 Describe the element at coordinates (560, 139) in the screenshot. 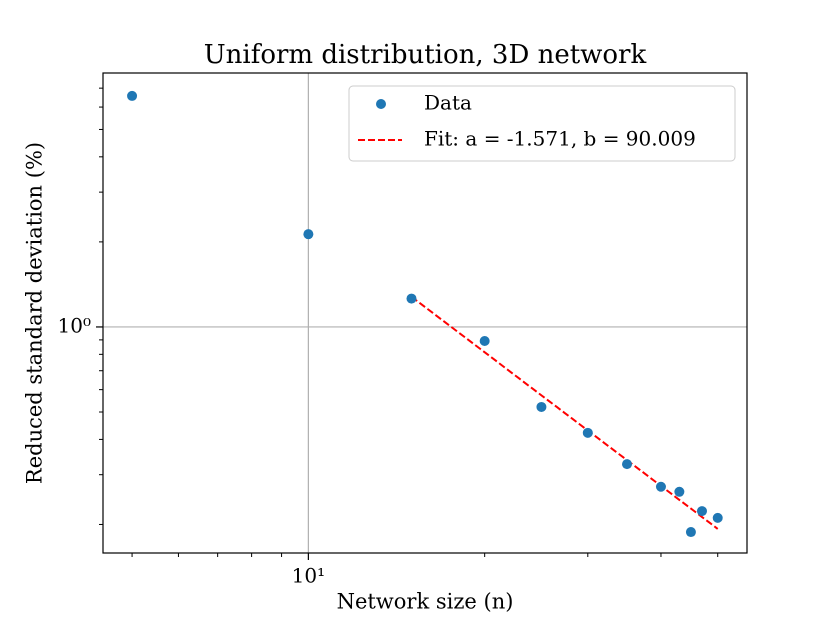

I see `legend-label: Fit: a = -1.571, b = 90.009` at that location.